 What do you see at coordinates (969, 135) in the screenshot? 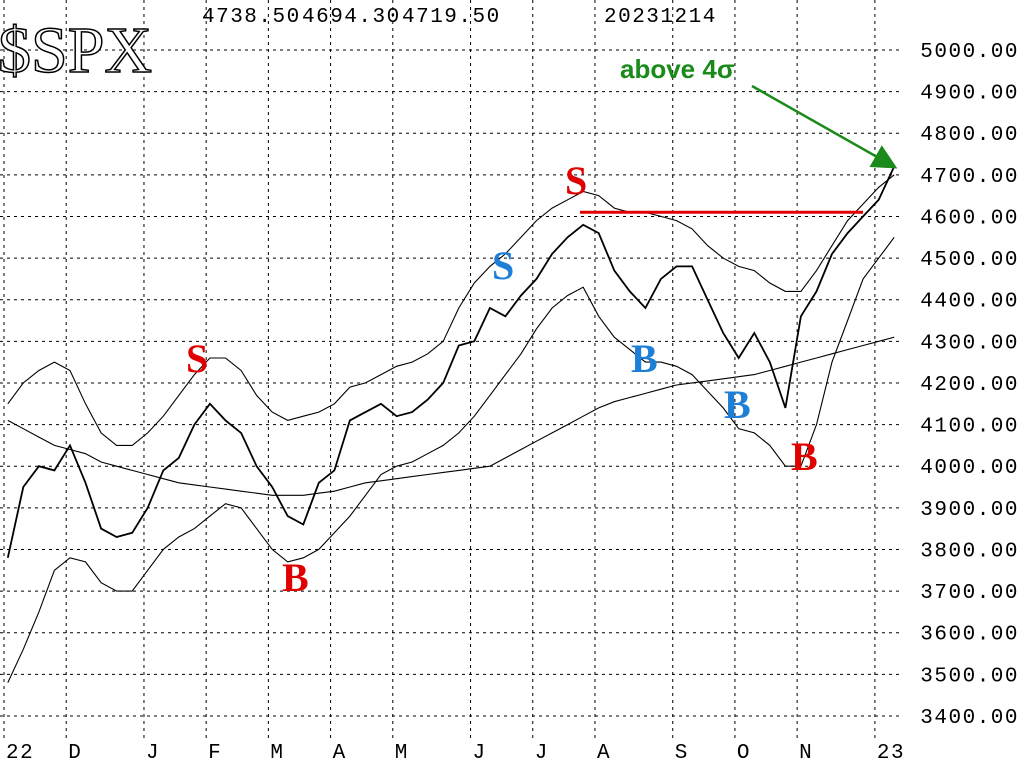
I see `y-tick-label: 4800.00` at bounding box center [969, 135].